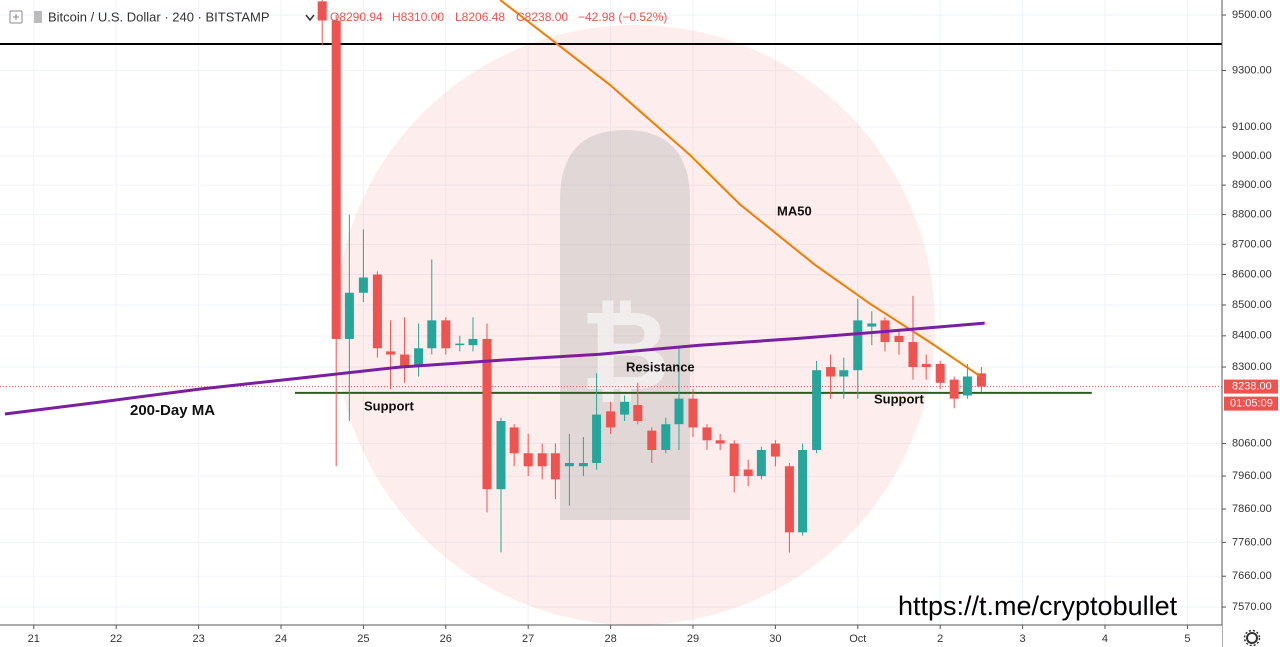 This screenshot has height=647, width=1280. Describe the element at coordinates (172, 410) in the screenshot. I see `ma200-label: 200-Day MA` at that location.